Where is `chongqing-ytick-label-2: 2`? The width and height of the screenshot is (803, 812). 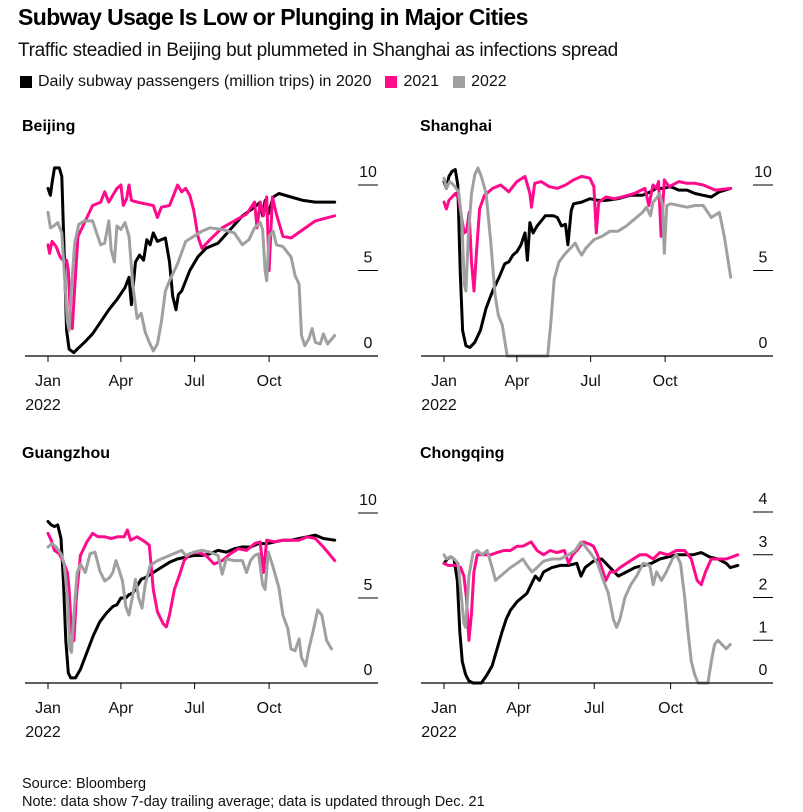
chongqing-ytick-label-2: 2 is located at coordinates (763, 585).